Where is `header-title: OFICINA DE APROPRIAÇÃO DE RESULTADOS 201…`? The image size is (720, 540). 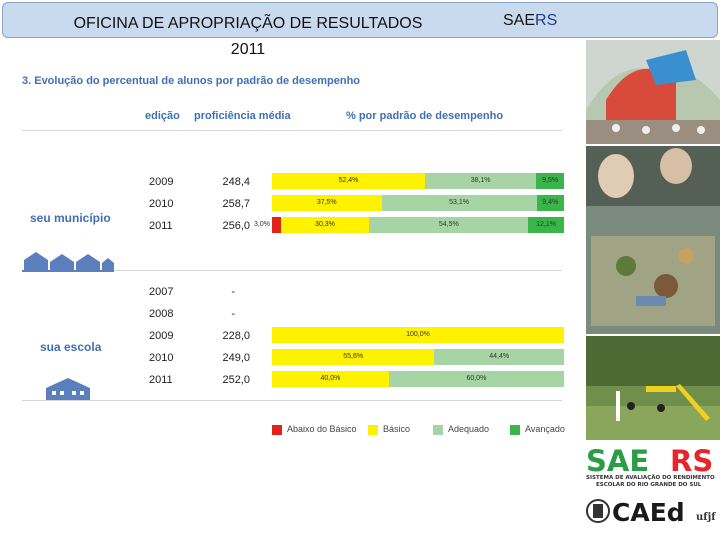
header-title: OFICINA DE APROPRIAÇÃO DE RESULTADOS 201… is located at coordinates (248, 37).